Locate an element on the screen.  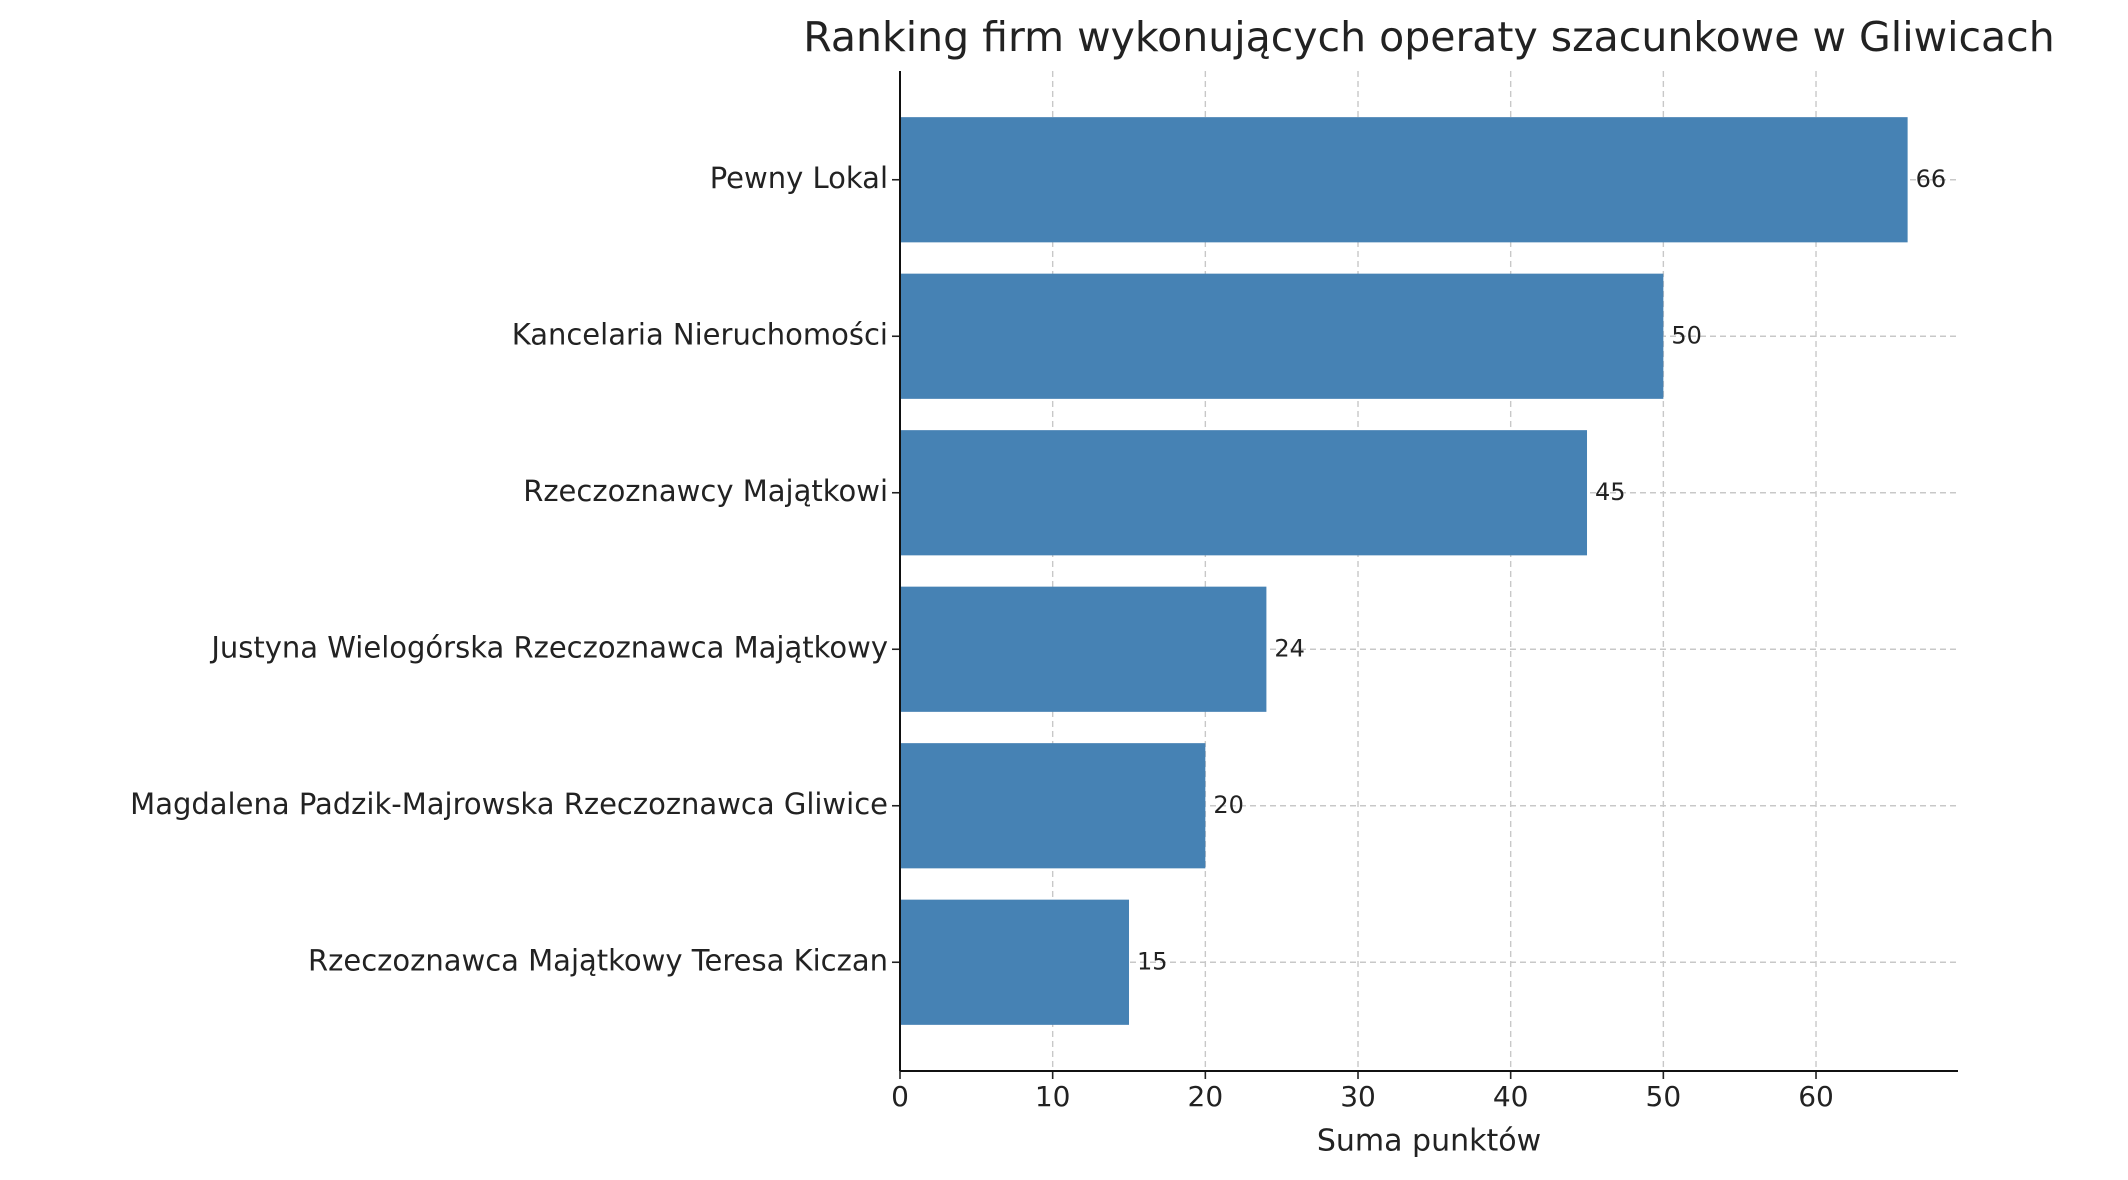
x-axis-label: Suma punktów is located at coordinates (1429, 1141).